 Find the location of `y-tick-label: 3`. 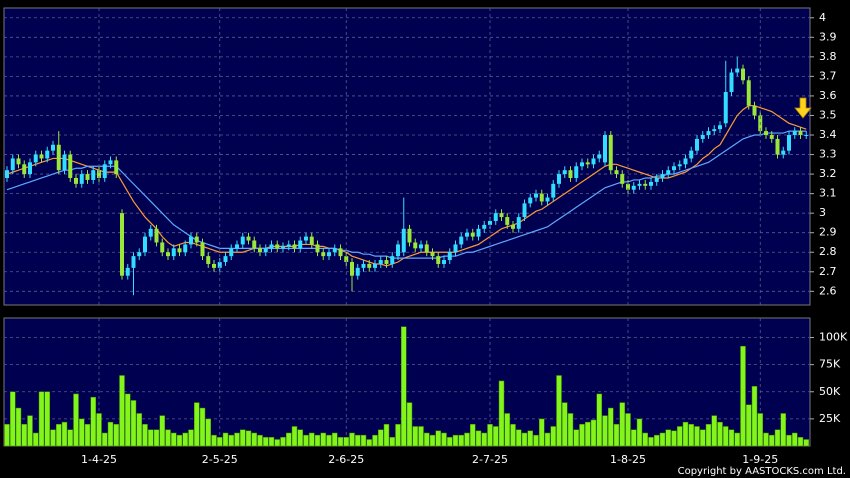

y-tick-label: 3 is located at coordinates (822, 212).